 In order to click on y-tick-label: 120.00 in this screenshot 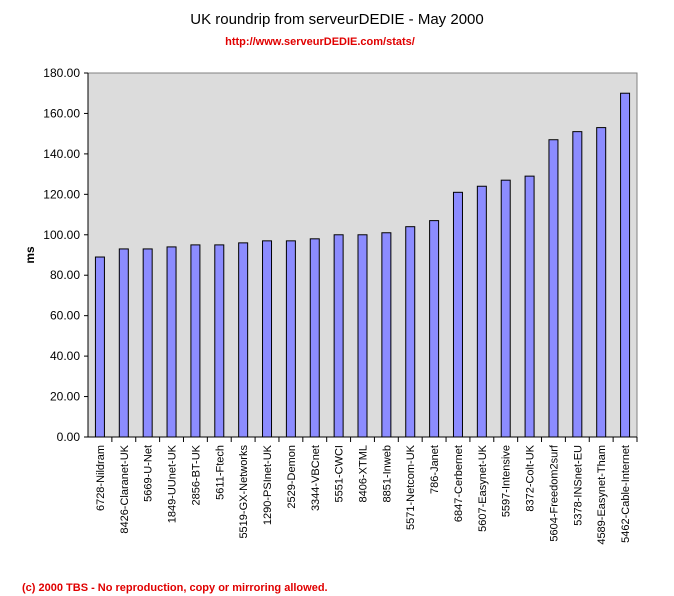, I will do `click(61, 194)`.